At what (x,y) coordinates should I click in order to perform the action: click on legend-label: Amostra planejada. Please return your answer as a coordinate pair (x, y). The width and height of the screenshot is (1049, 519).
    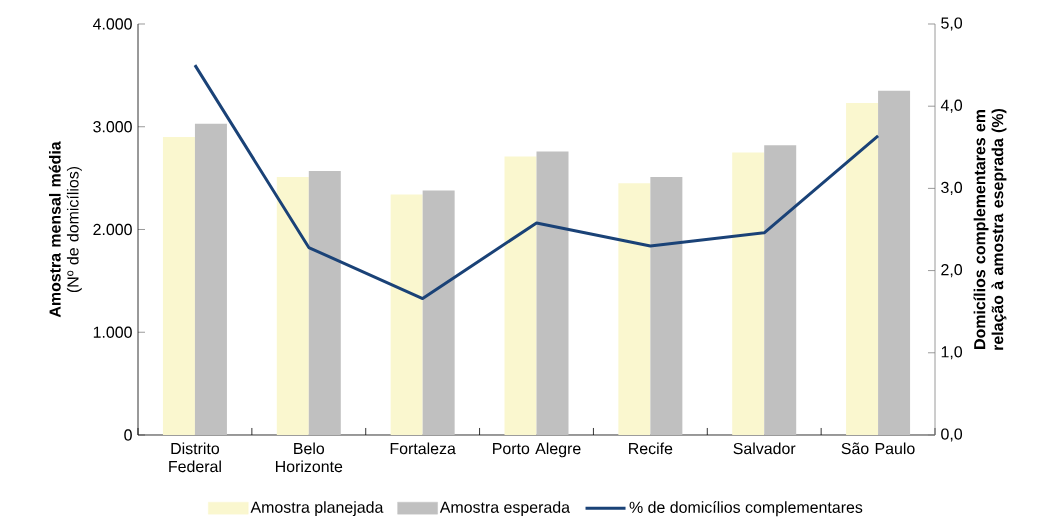
    Looking at the image, I should click on (317, 508).